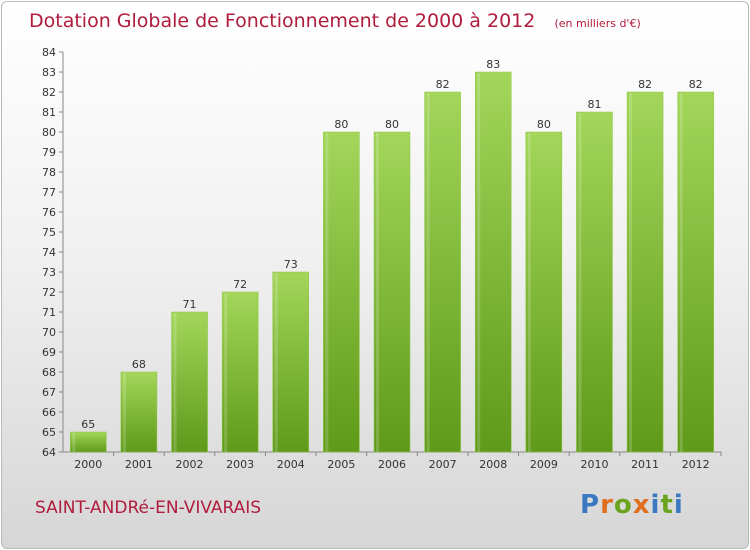 This screenshot has width=750, height=550. I want to click on x-tick-label: 2000, so click(88, 464).